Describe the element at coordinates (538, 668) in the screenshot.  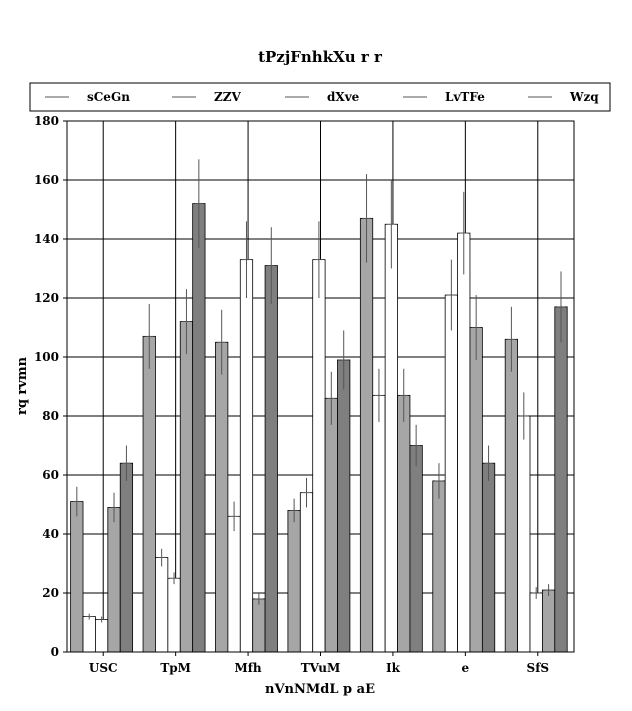
I see `x-tick-label: SfS` at that location.